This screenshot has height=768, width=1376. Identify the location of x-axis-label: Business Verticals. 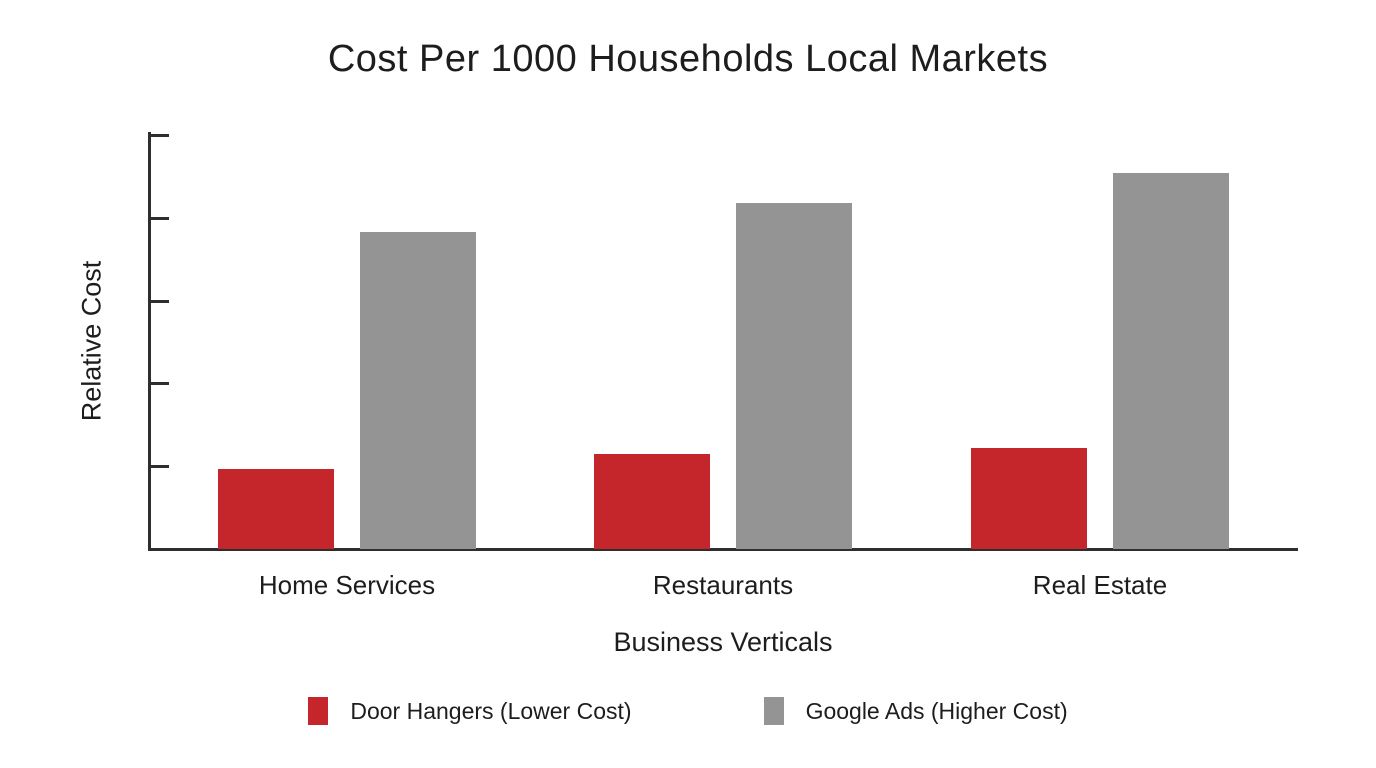
(723, 642).